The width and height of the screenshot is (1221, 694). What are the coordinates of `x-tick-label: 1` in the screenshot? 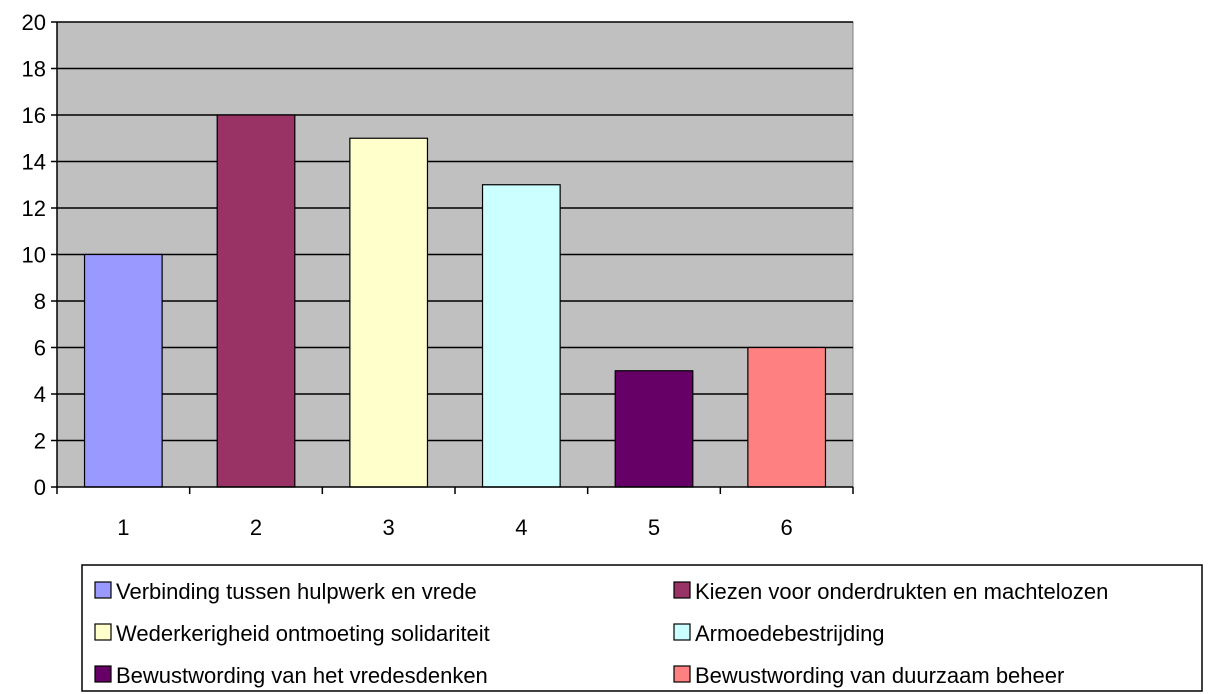 It's located at (123, 527).